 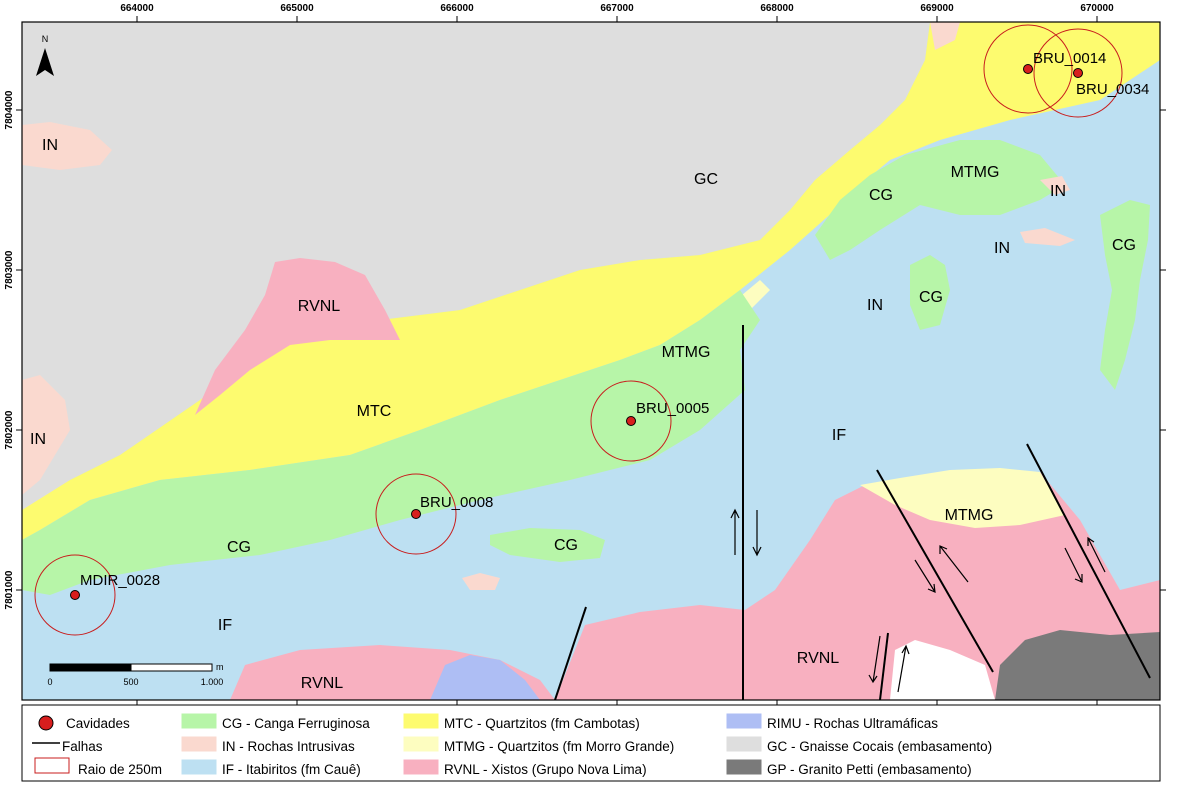 What do you see at coordinates (879, 746) in the screenshot?
I see `legend-unit-label: GC - Gnaisse Cocais (embasamento)` at bounding box center [879, 746].